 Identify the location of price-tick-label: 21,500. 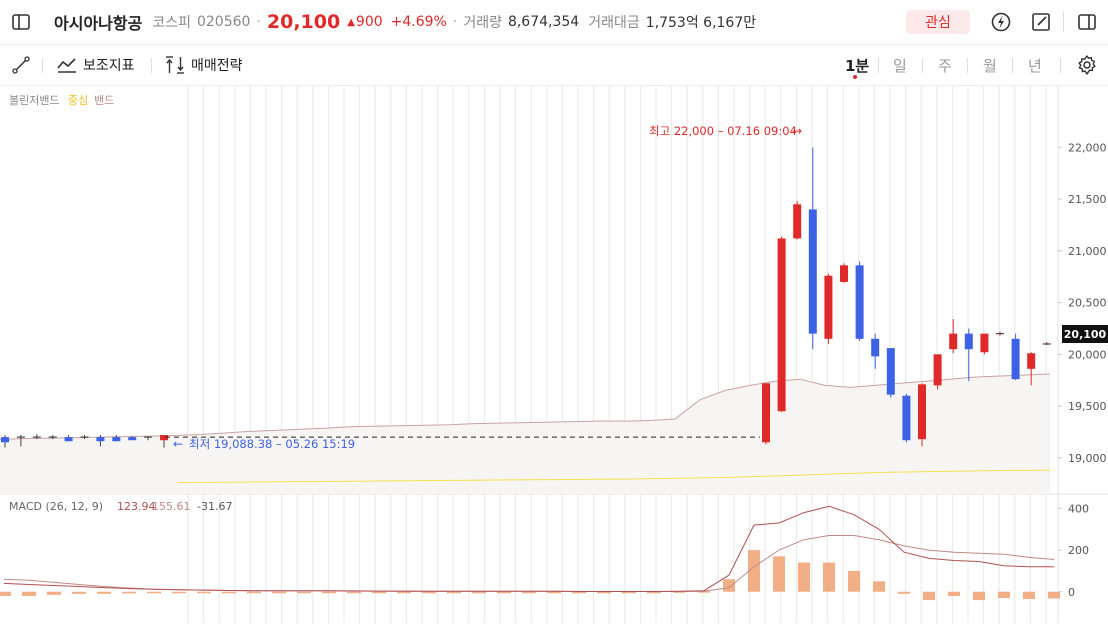
(1087, 199).